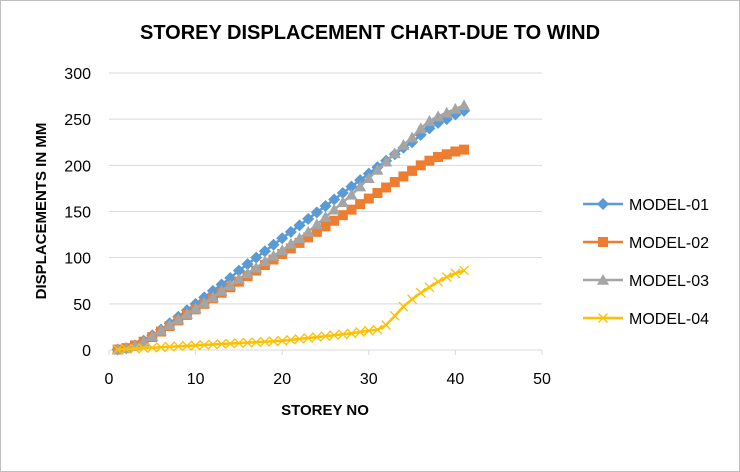 Image resolution: width=740 pixels, height=472 pixels. I want to click on legend-label: MODEL-04, so click(669, 319).